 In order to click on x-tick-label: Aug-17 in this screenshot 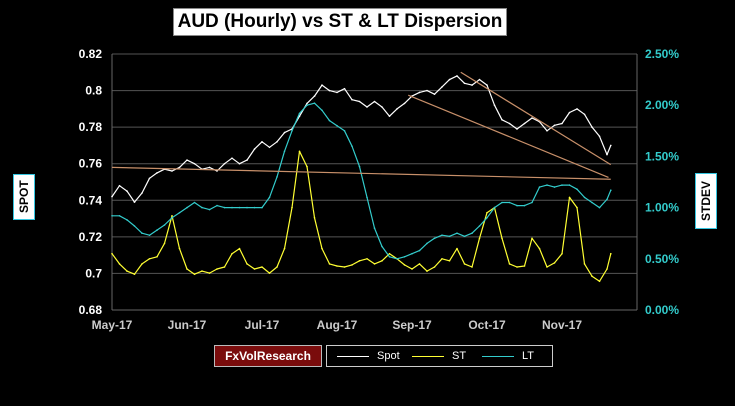, I will do `click(337, 325)`.